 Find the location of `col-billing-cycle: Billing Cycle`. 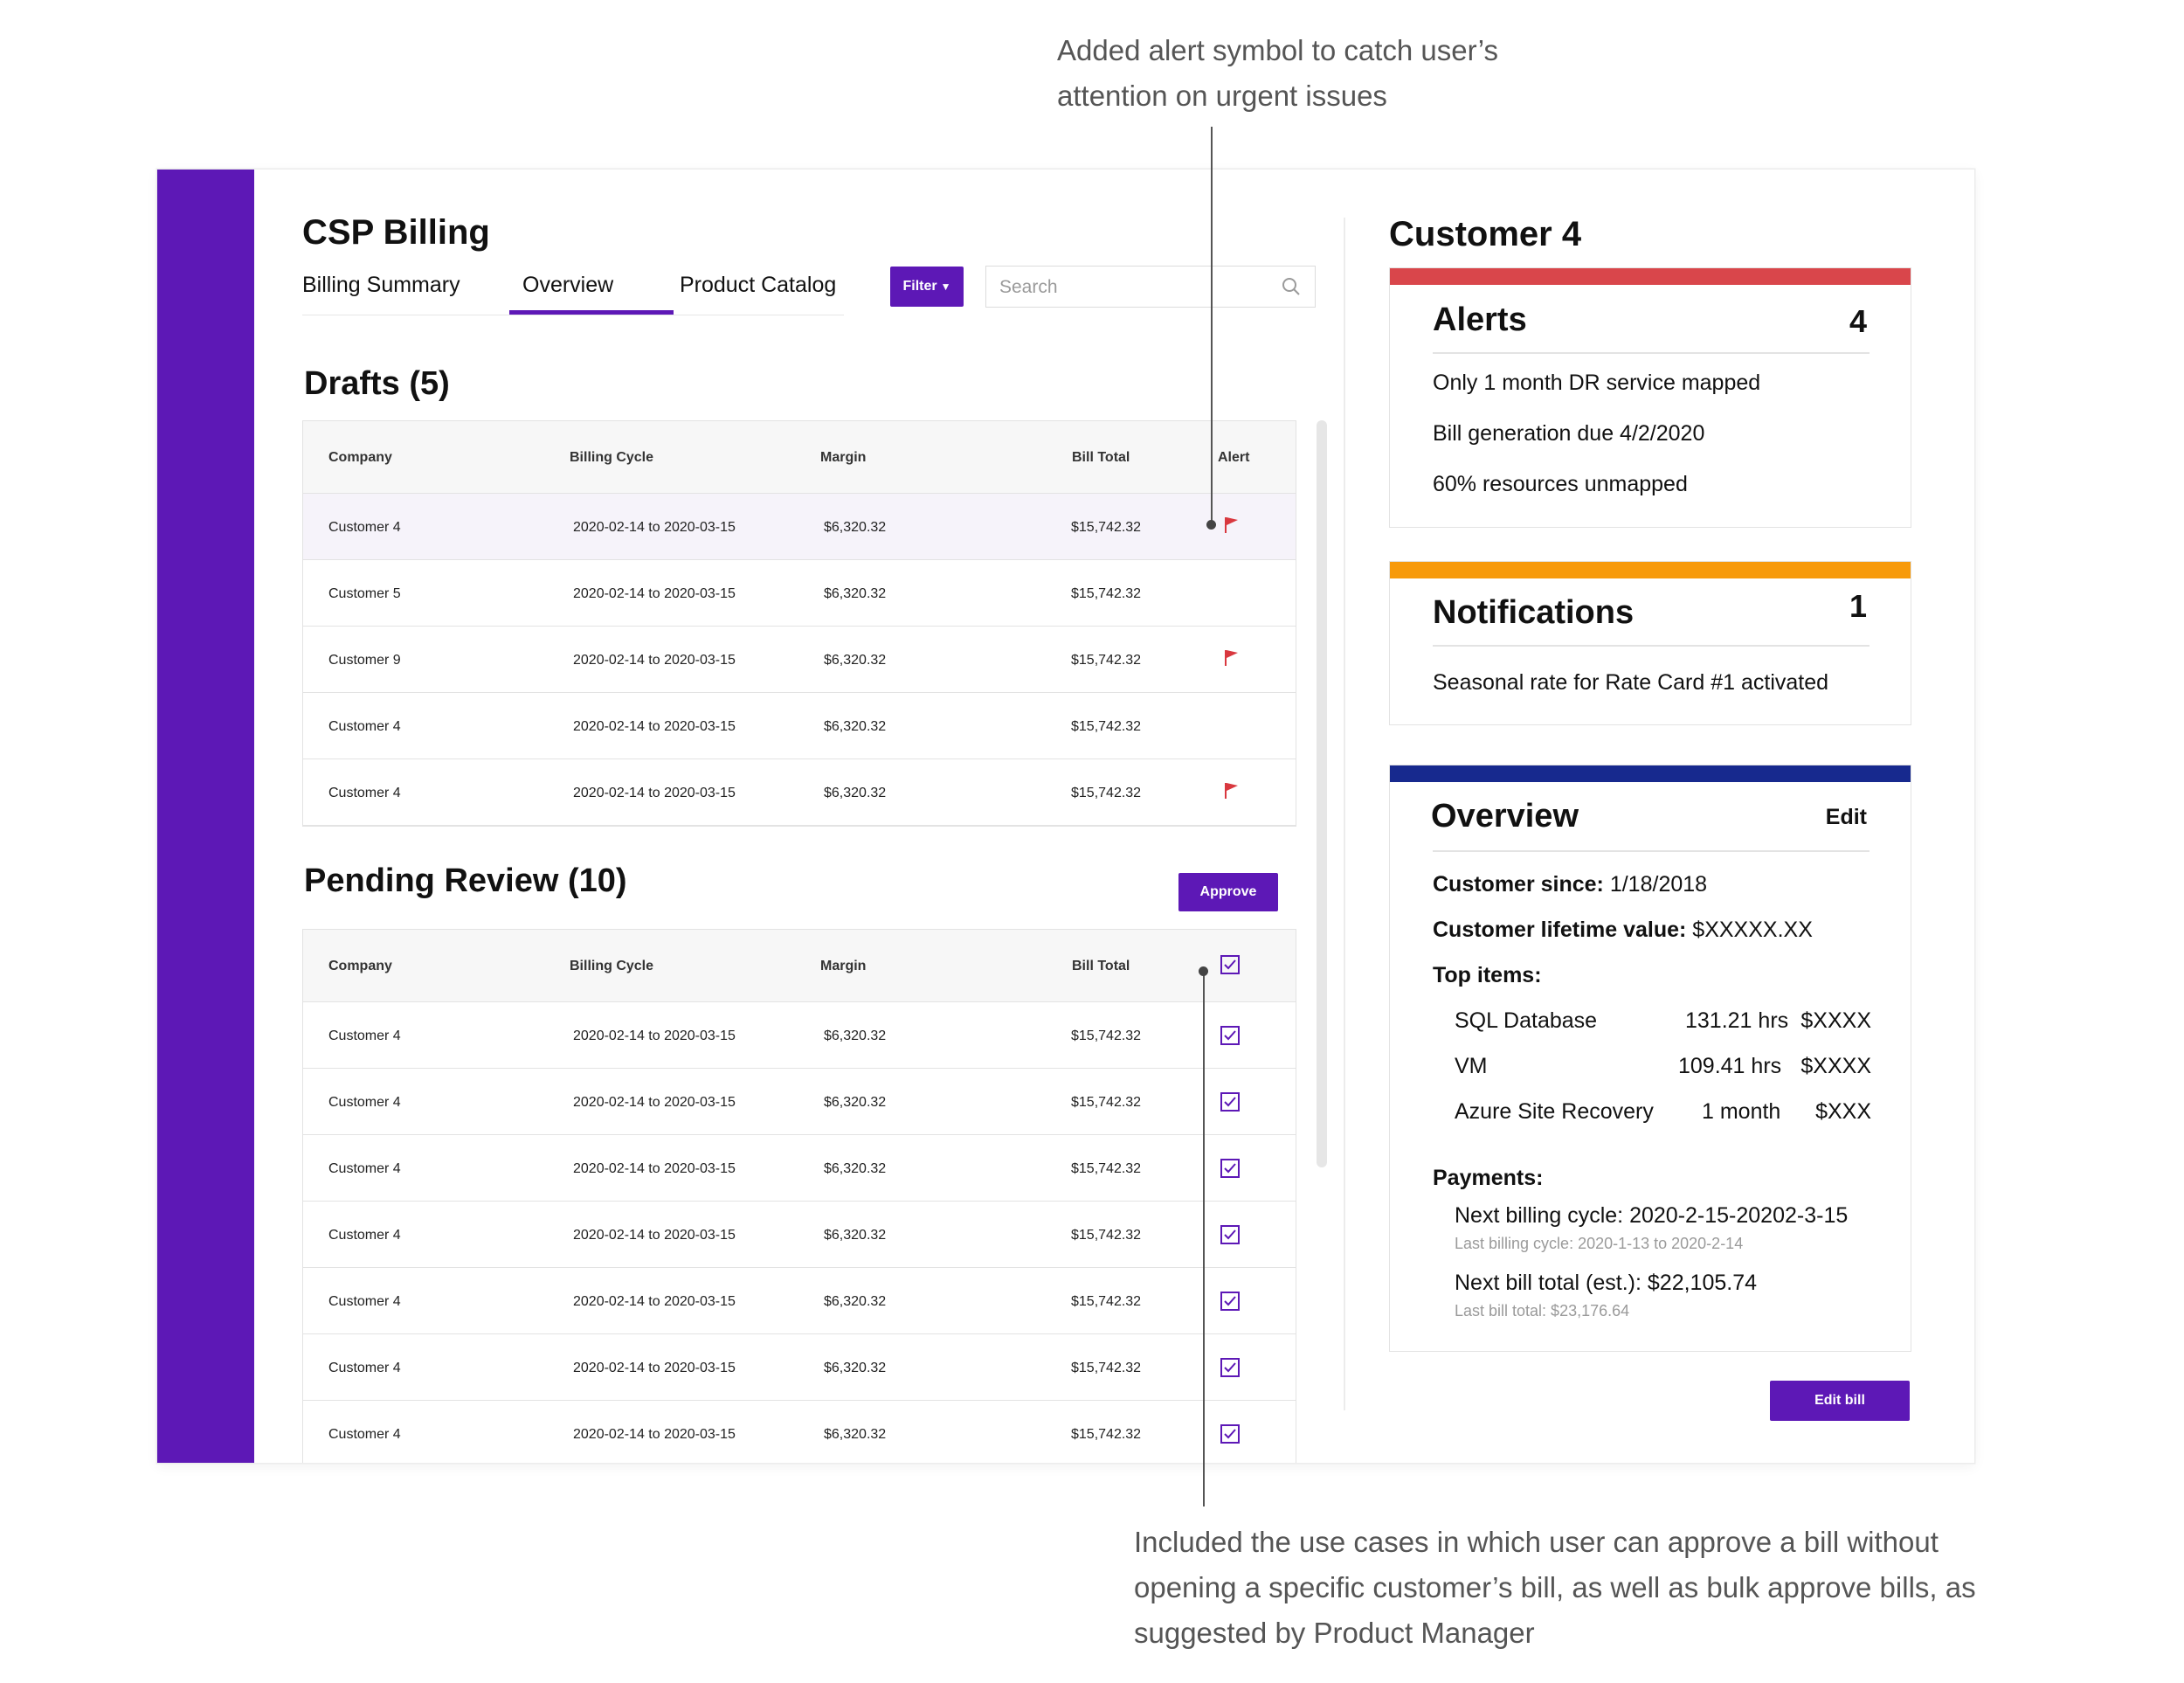

col-billing-cycle: Billing Cycle is located at coordinates (612, 457).